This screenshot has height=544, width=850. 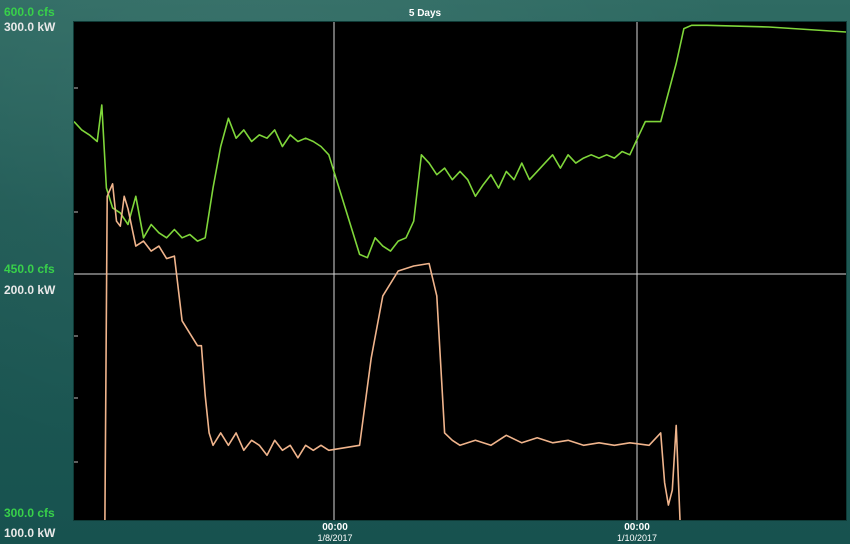 I want to click on y-label-power-mid: 200.0 kW, so click(x=30, y=290).